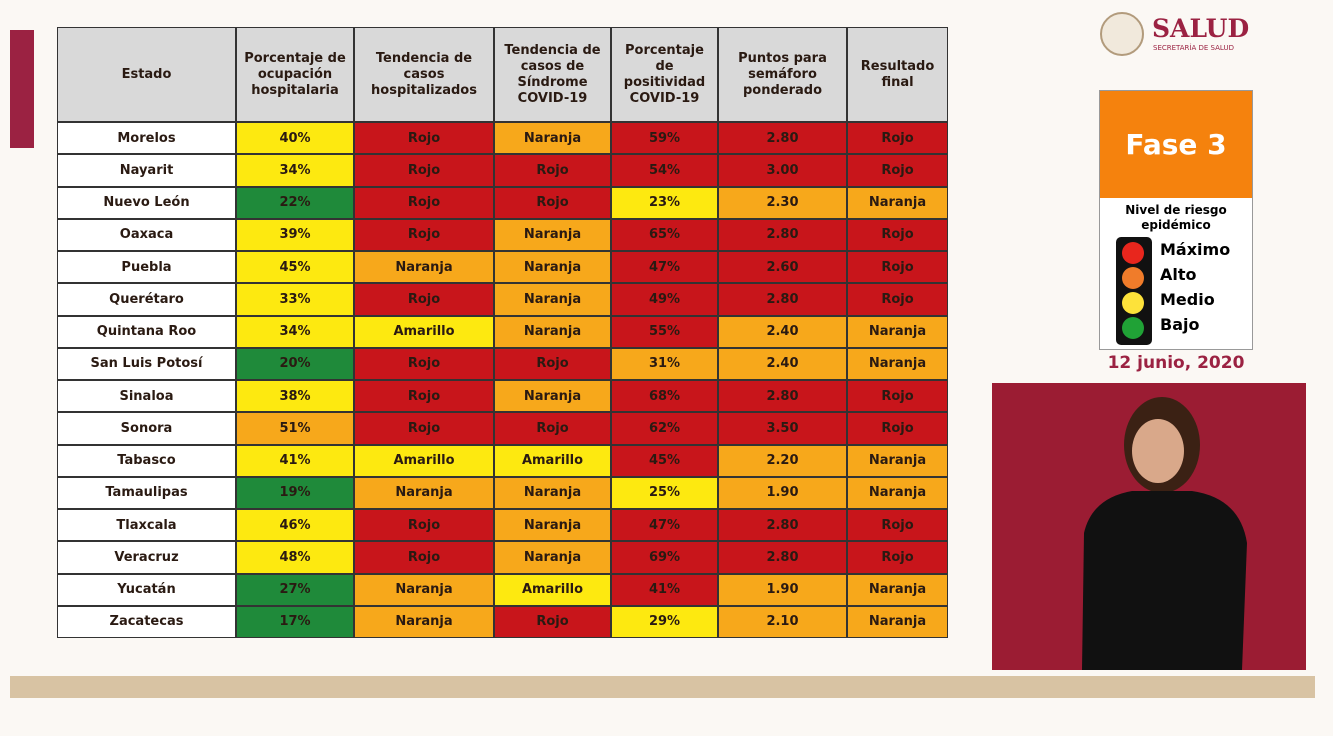  I want to click on table-cell: 65%, so click(664, 234).